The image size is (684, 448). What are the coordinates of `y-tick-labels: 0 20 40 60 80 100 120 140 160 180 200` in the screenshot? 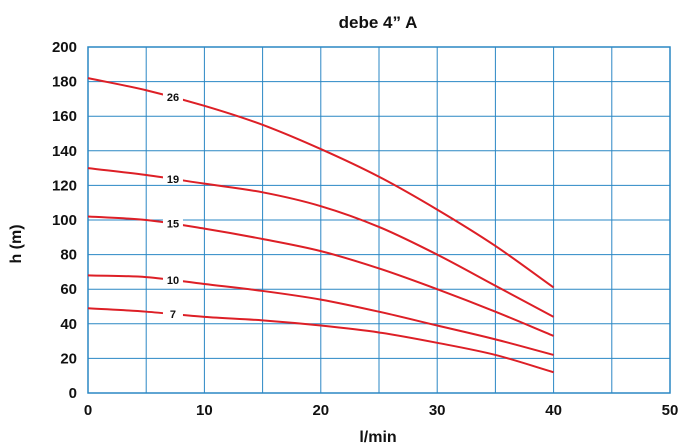 It's located at (64, 220).